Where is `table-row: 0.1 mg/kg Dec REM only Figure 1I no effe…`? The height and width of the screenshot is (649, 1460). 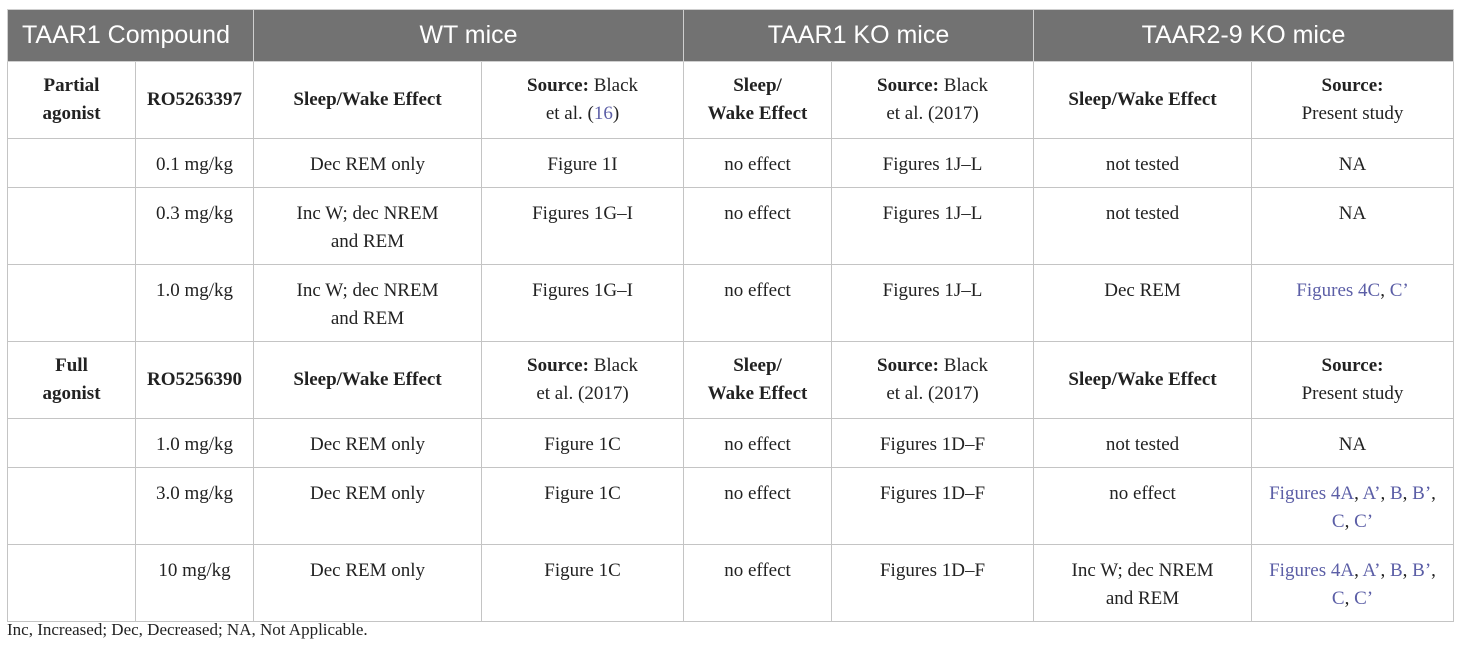
table-row: 0.1 mg/kg Dec REM only Figure 1I no effe… is located at coordinates (731, 163).